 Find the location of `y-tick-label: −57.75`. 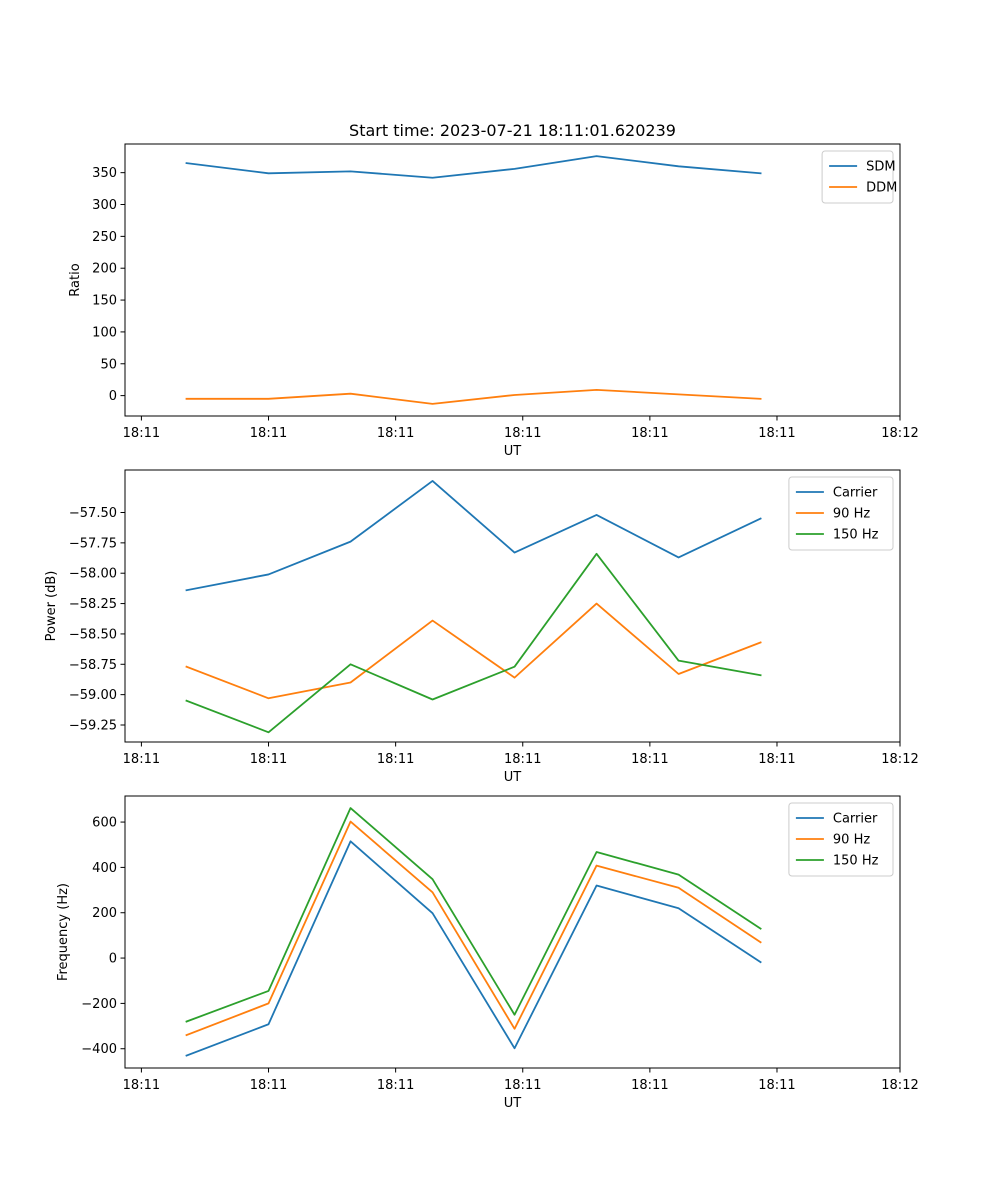

y-tick-label: −57.75 is located at coordinates (93, 543).